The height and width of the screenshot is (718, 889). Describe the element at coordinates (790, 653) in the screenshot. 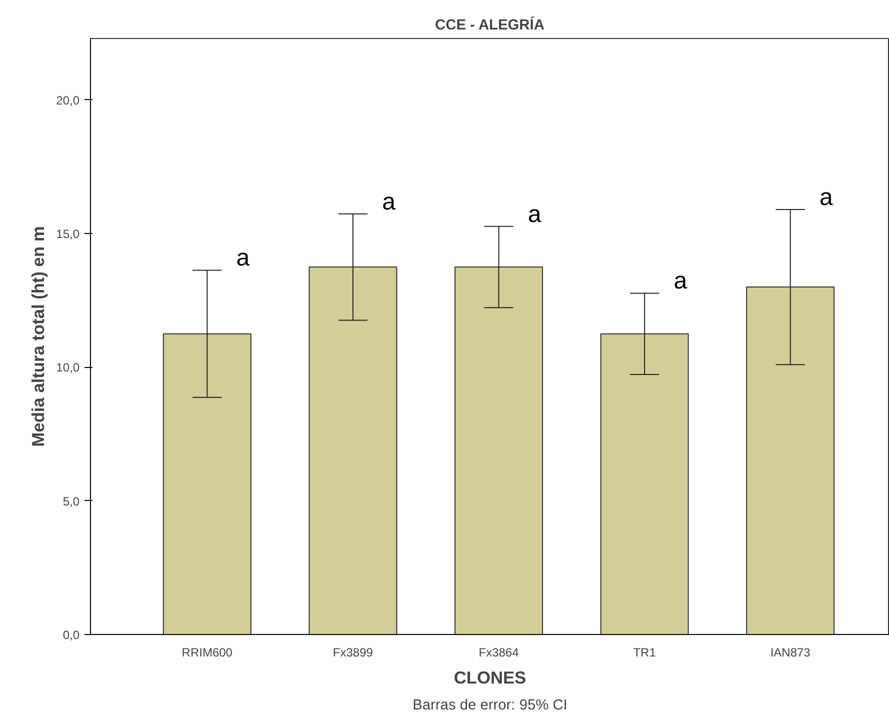

I see `x-tick-label: IAN873` at that location.